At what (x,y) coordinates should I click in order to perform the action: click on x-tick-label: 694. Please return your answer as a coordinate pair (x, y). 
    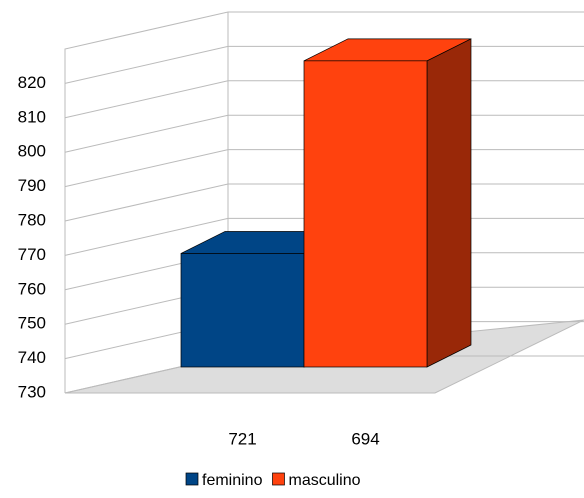
    Looking at the image, I should click on (365, 438).